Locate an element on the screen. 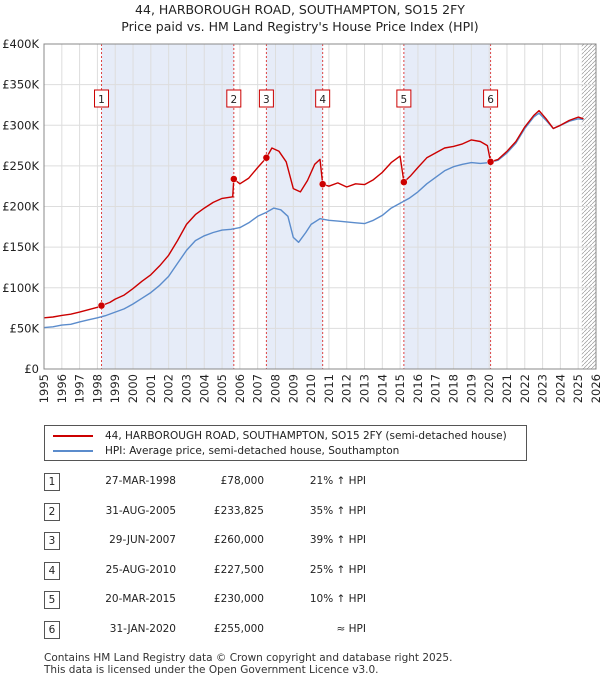 Image resolution: width=600 pixels, height=680 pixels. sale-date: 20-MAR-2015 is located at coordinates (140, 599).